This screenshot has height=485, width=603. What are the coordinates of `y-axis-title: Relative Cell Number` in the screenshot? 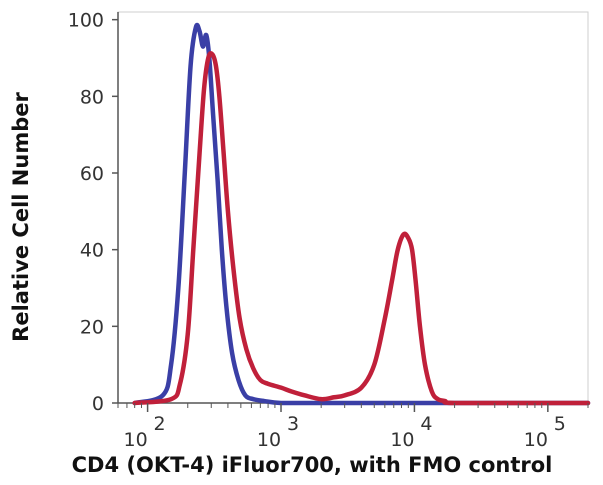 It's located at (21, 217).